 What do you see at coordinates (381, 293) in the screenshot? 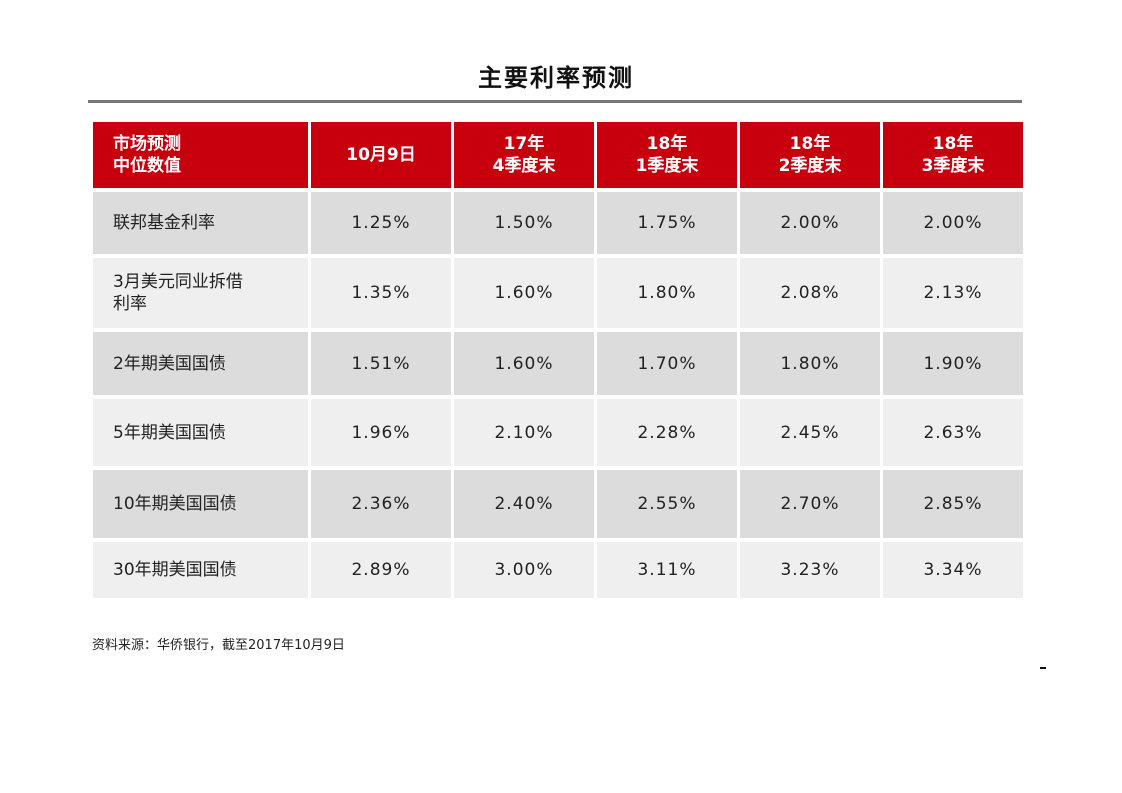
I see `table-cell: 1.35%` at bounding box center [381, 293].